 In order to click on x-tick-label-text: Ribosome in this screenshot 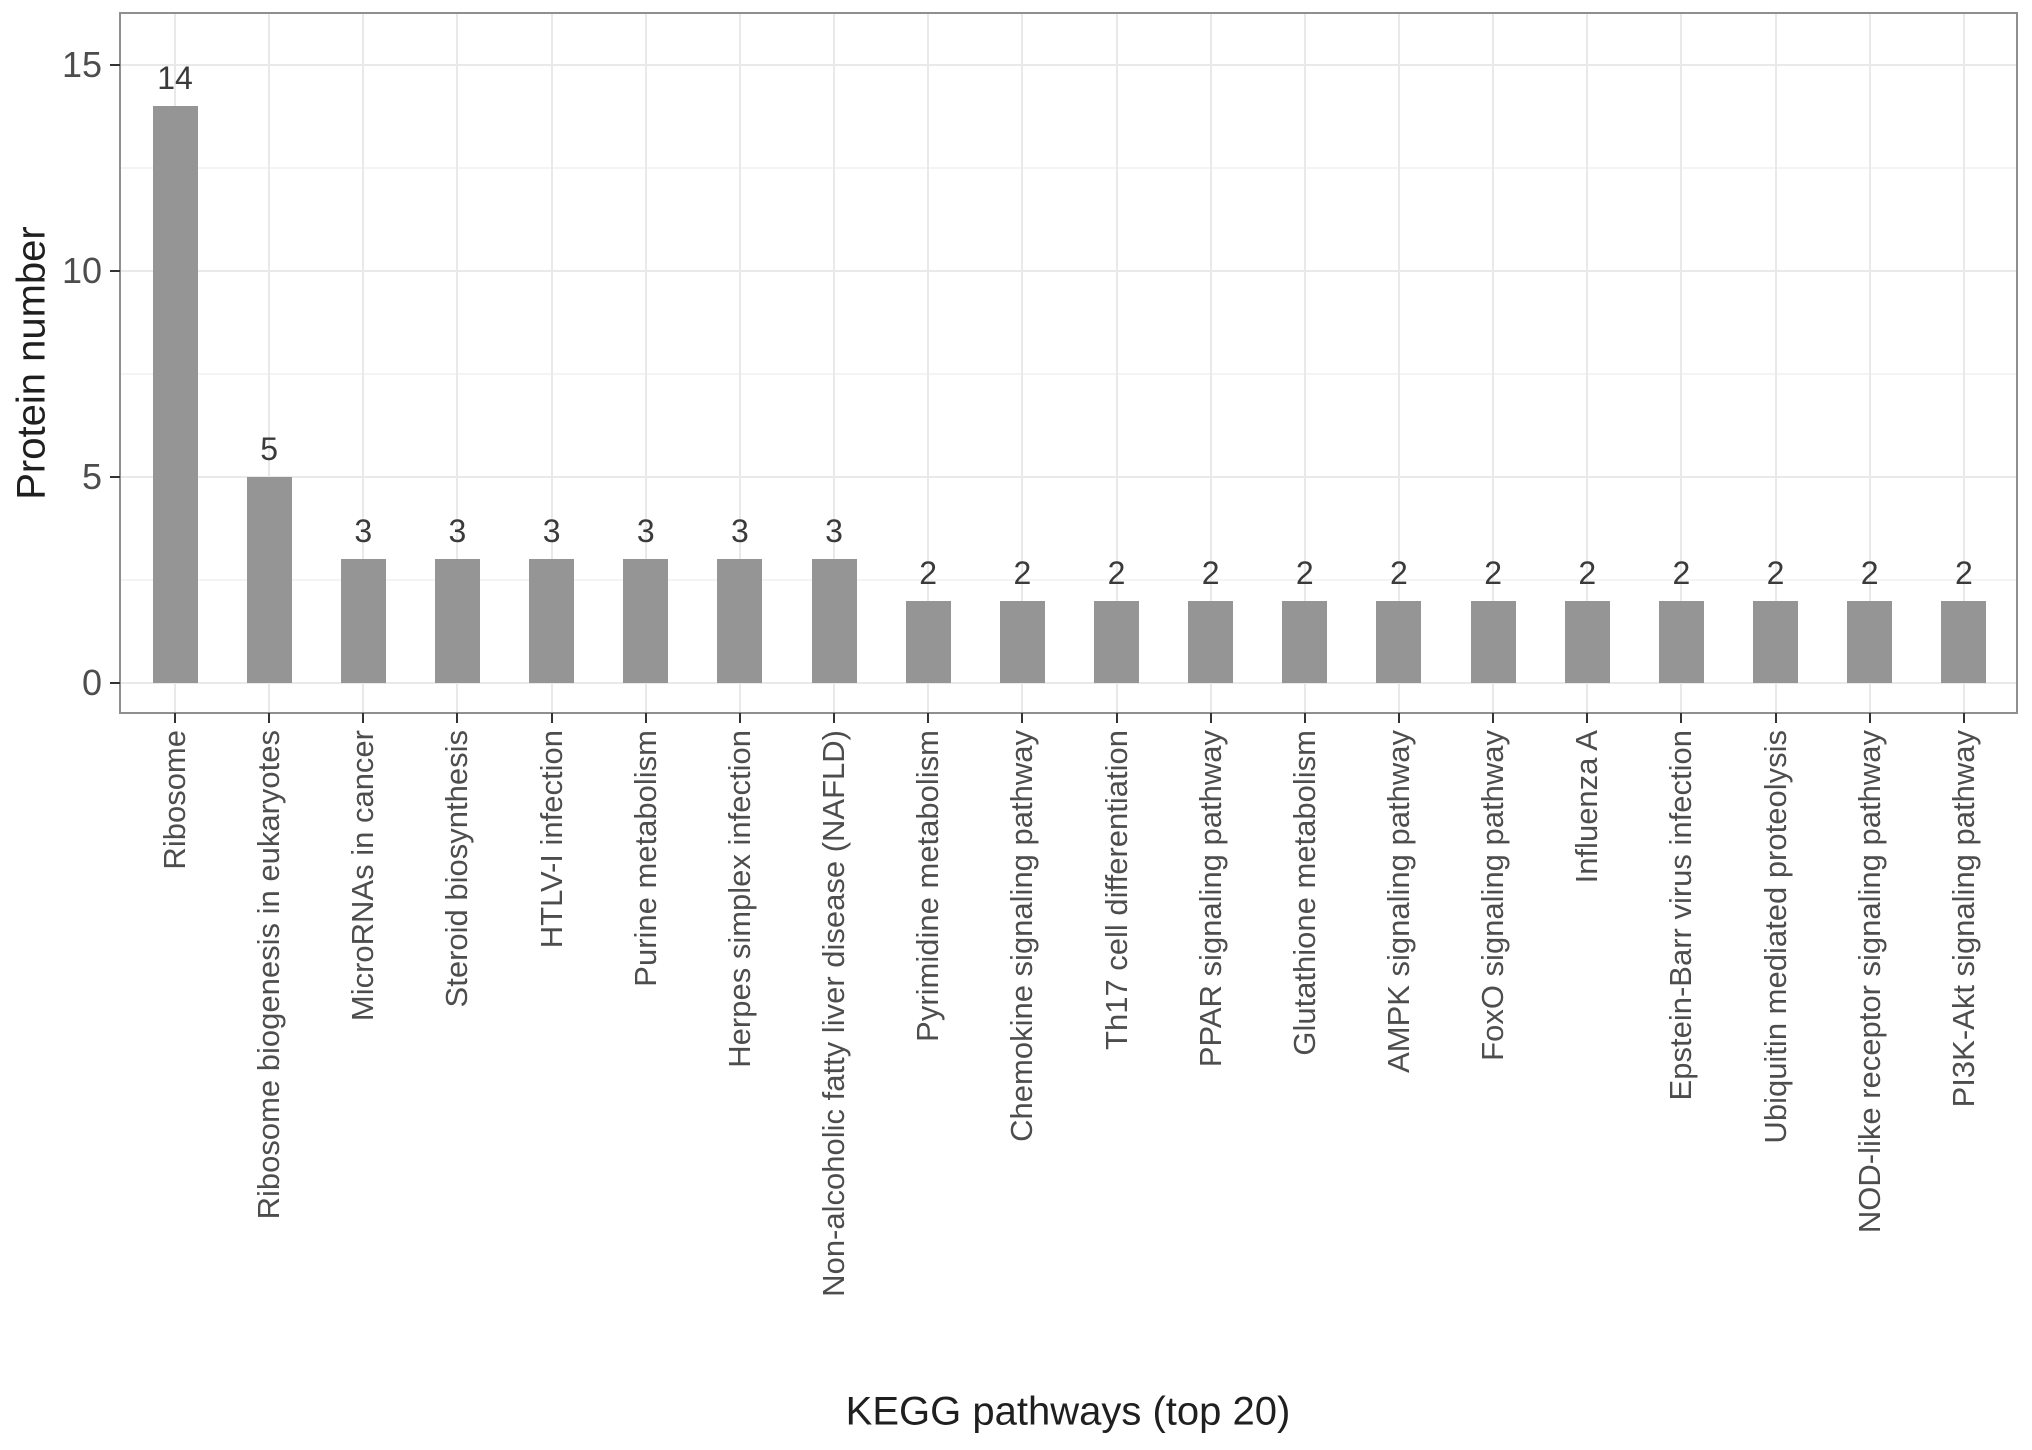, I will do `click(174, 800)`.